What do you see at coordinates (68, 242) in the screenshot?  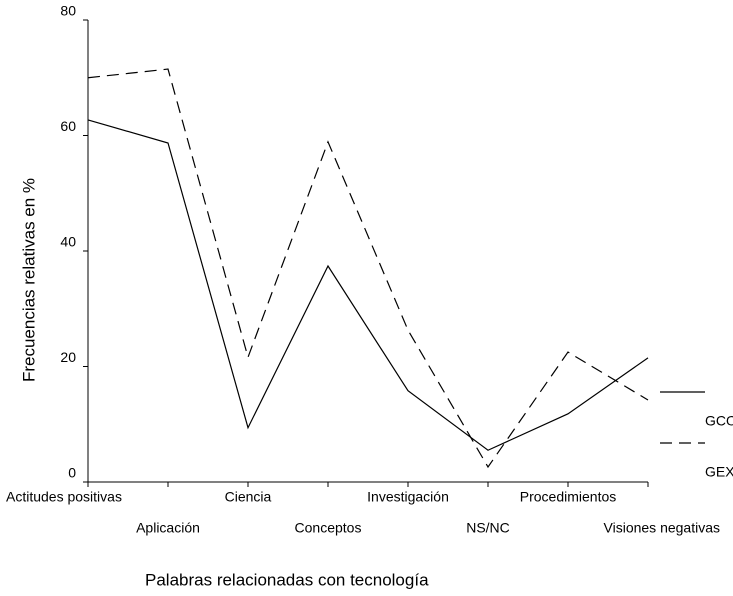 I see `y-tick-label: 40` at bounding box center [68, 242].